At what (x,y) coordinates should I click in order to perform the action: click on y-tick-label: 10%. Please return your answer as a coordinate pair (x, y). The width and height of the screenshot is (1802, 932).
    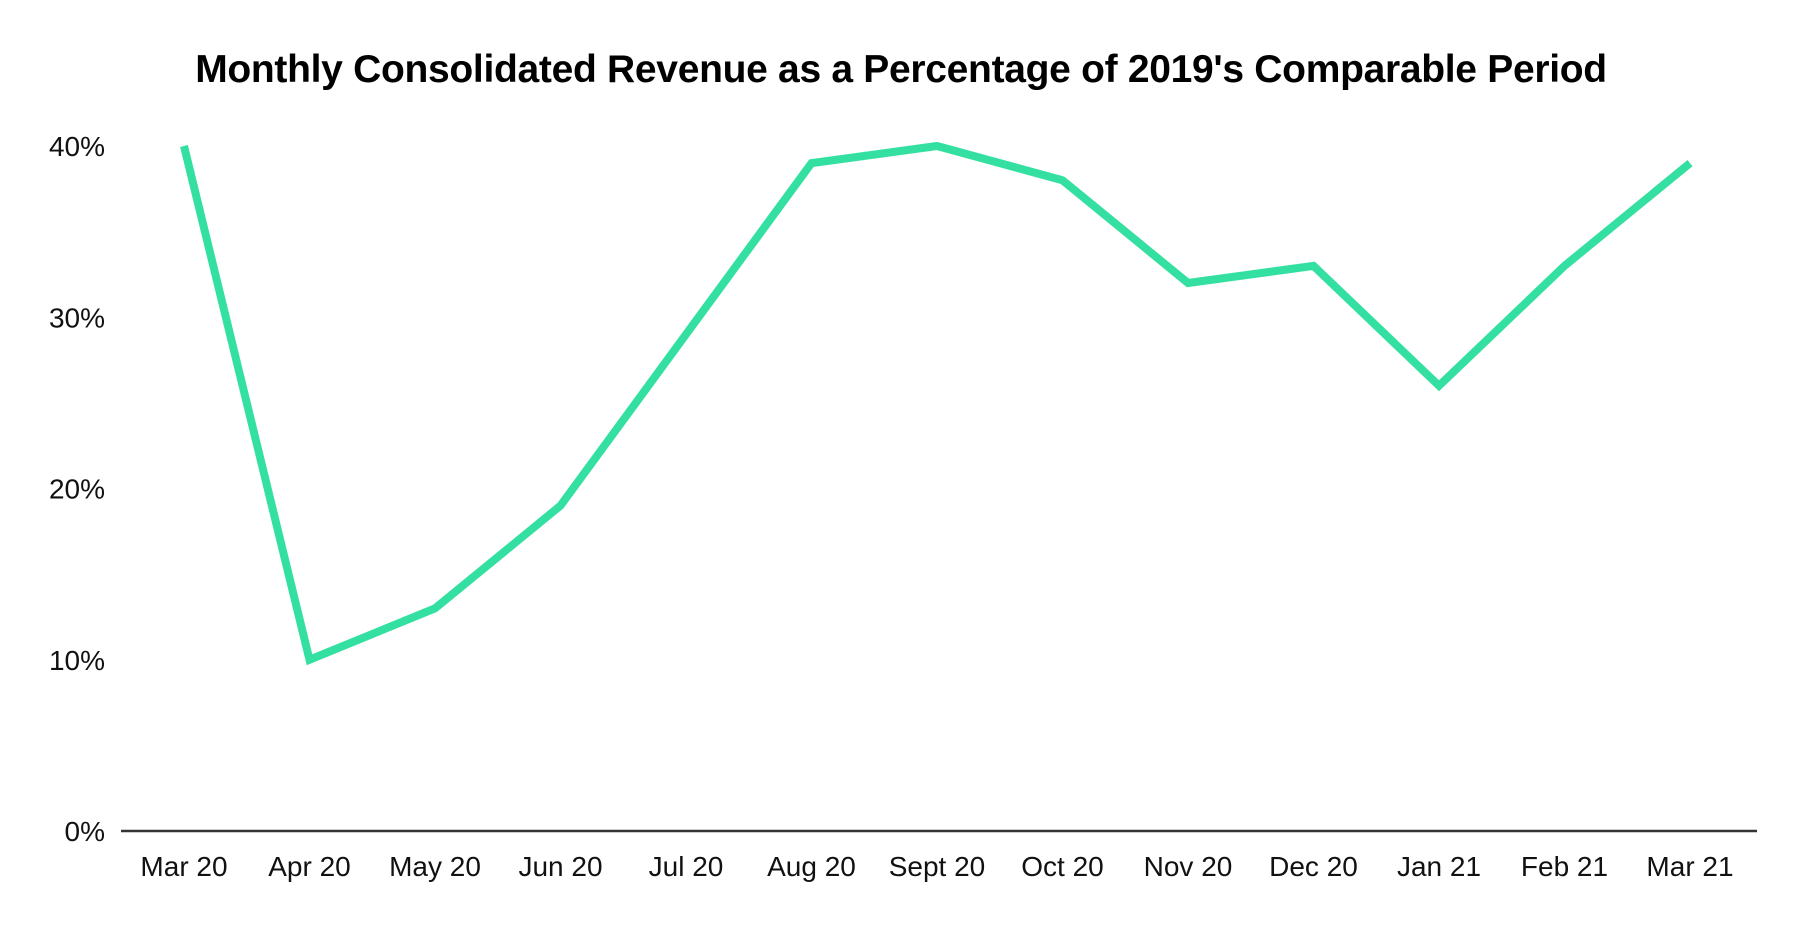
    Looking at the image, I should click on (77, 660).